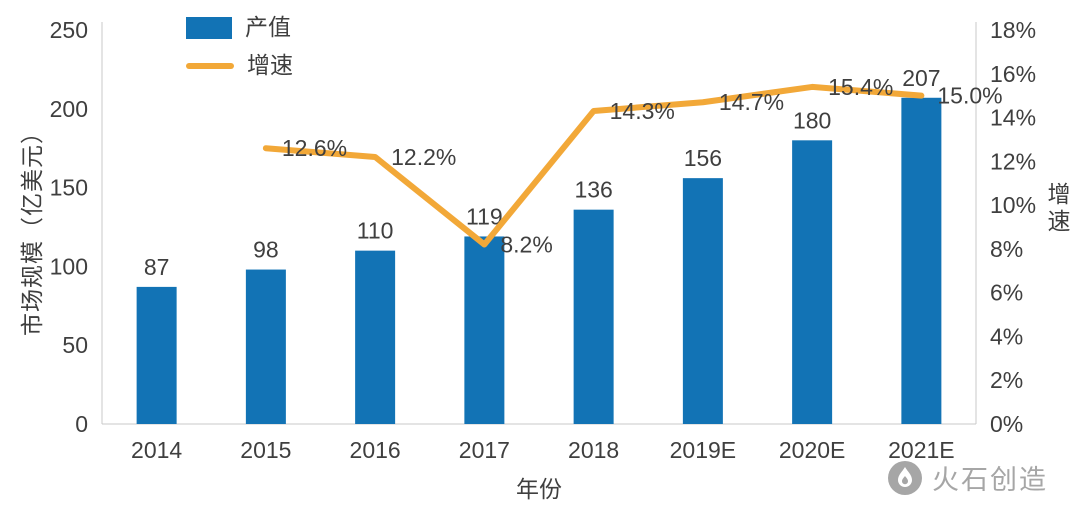 The width and height of the screenshot is (1080, 513). What do you see at coordinates (1013, 30) in the screenshot?
I see `right-axis-tick-label: 18%` at bounding box center [1013, 30].